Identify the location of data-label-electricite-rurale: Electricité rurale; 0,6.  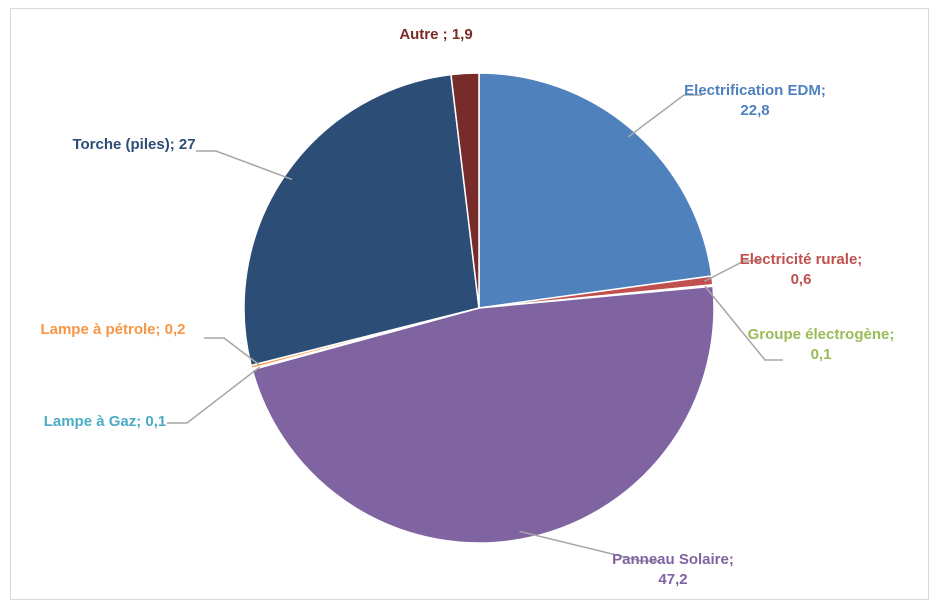
(801, 269).